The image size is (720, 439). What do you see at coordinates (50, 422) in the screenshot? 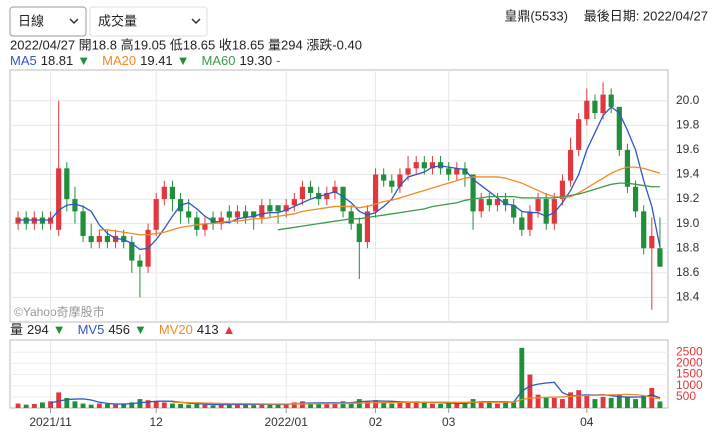
I see `x-tick-label: 2021/11` at bounding box center [50, 422].